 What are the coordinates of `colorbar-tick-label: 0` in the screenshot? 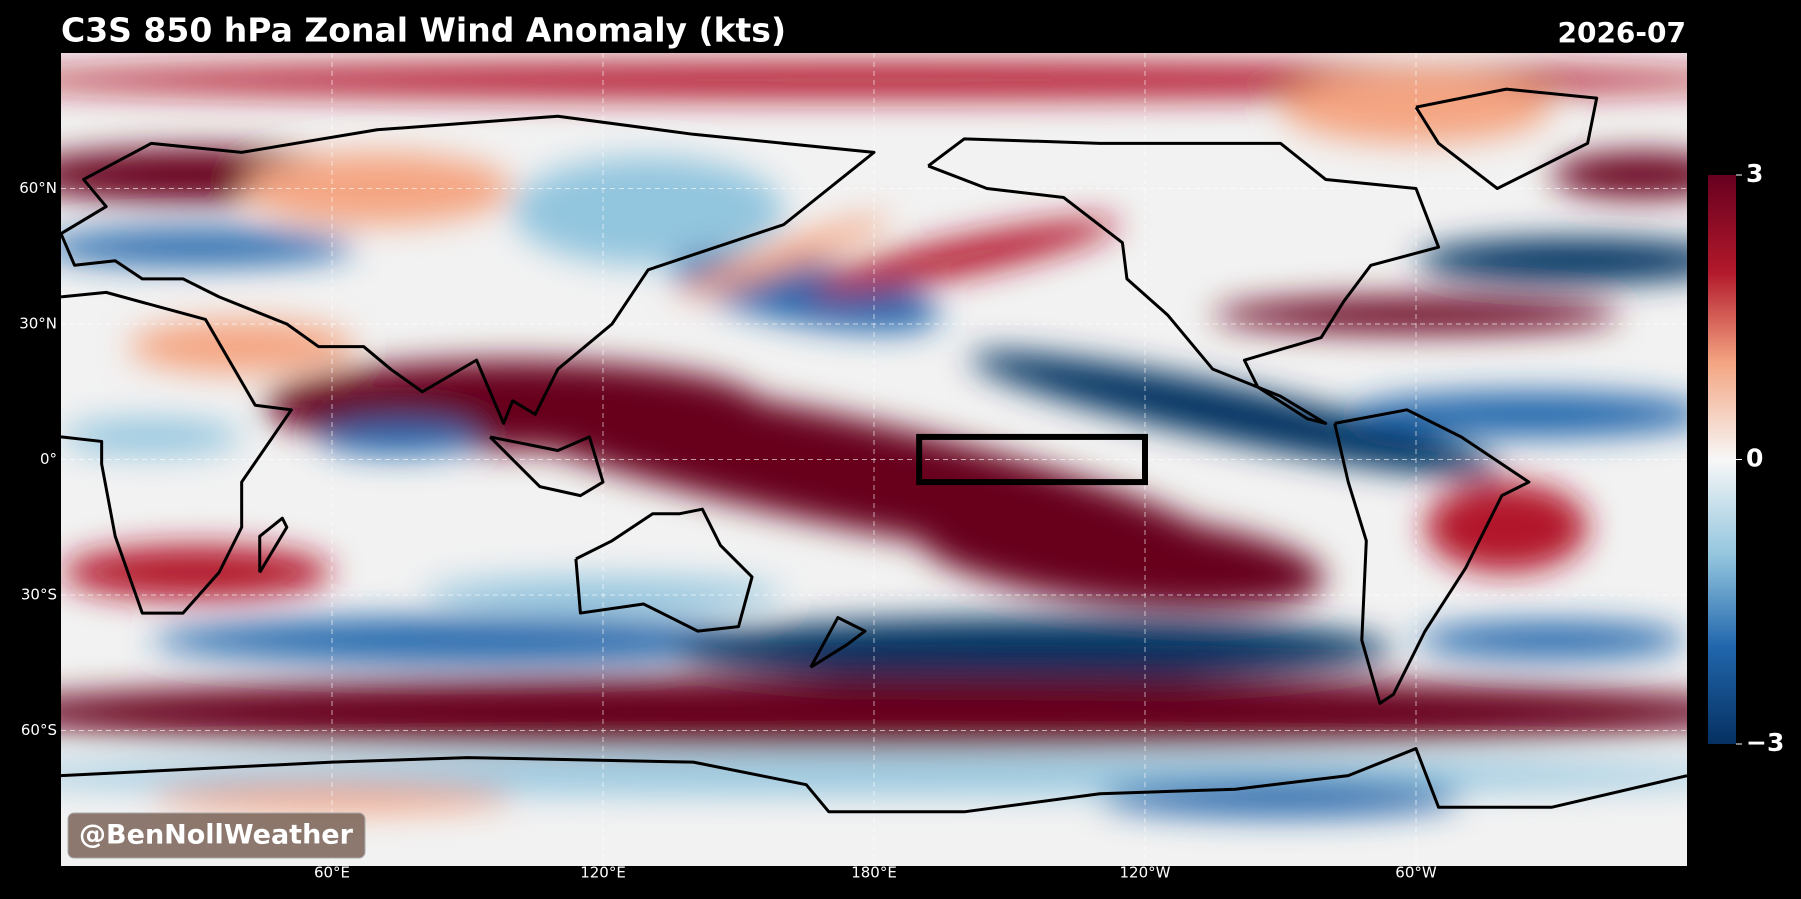 It's located at (1754, 458).